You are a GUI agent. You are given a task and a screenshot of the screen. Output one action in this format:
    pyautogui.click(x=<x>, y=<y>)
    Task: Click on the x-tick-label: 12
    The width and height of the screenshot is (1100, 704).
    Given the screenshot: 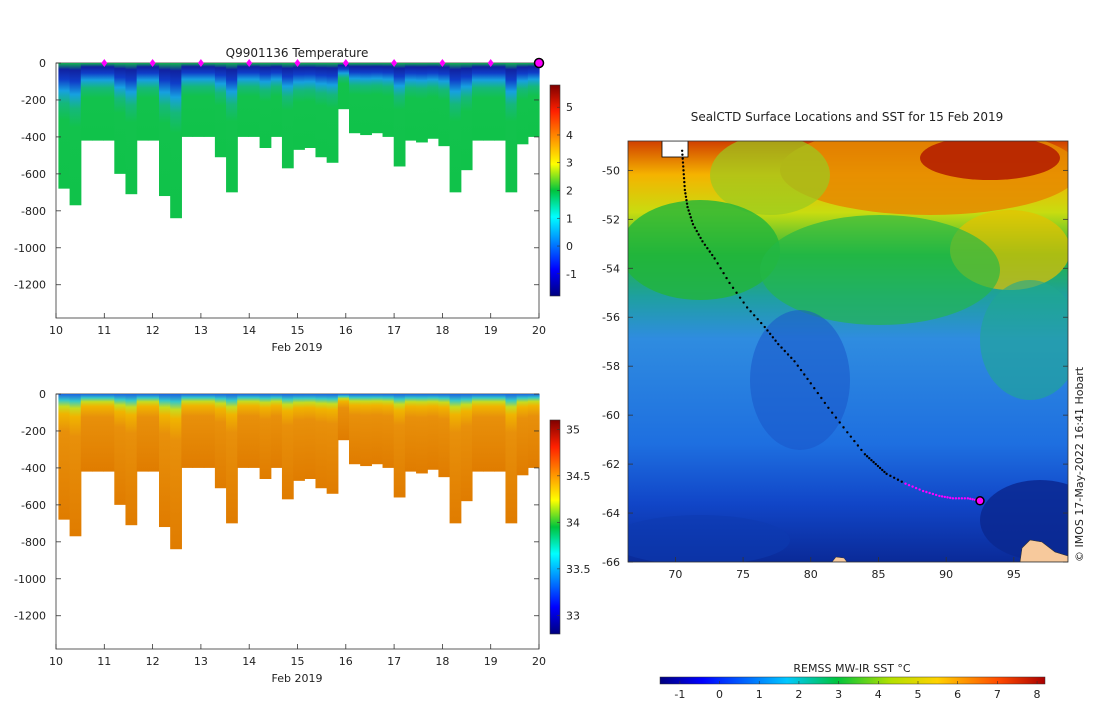 What is the action you would take?
    pyautogui.click(x=153, y=330)
    